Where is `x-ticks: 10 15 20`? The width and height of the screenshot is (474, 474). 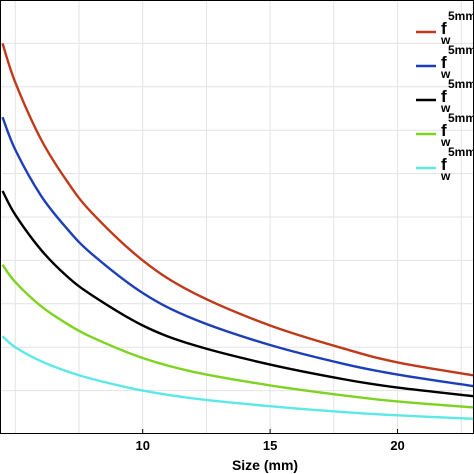 x-ticks: 10 15 20 is located at coordinates (270, 441).